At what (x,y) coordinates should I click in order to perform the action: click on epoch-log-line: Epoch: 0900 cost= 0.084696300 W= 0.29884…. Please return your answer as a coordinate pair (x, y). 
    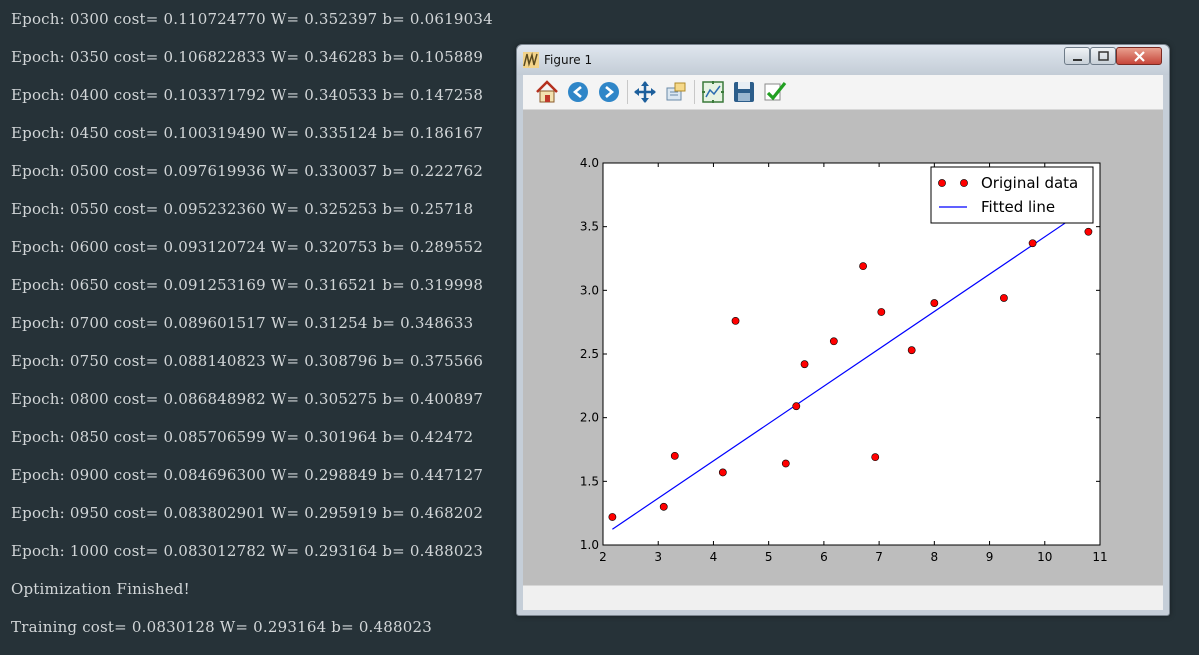
    Looking at the image, I should click on (247, 475).